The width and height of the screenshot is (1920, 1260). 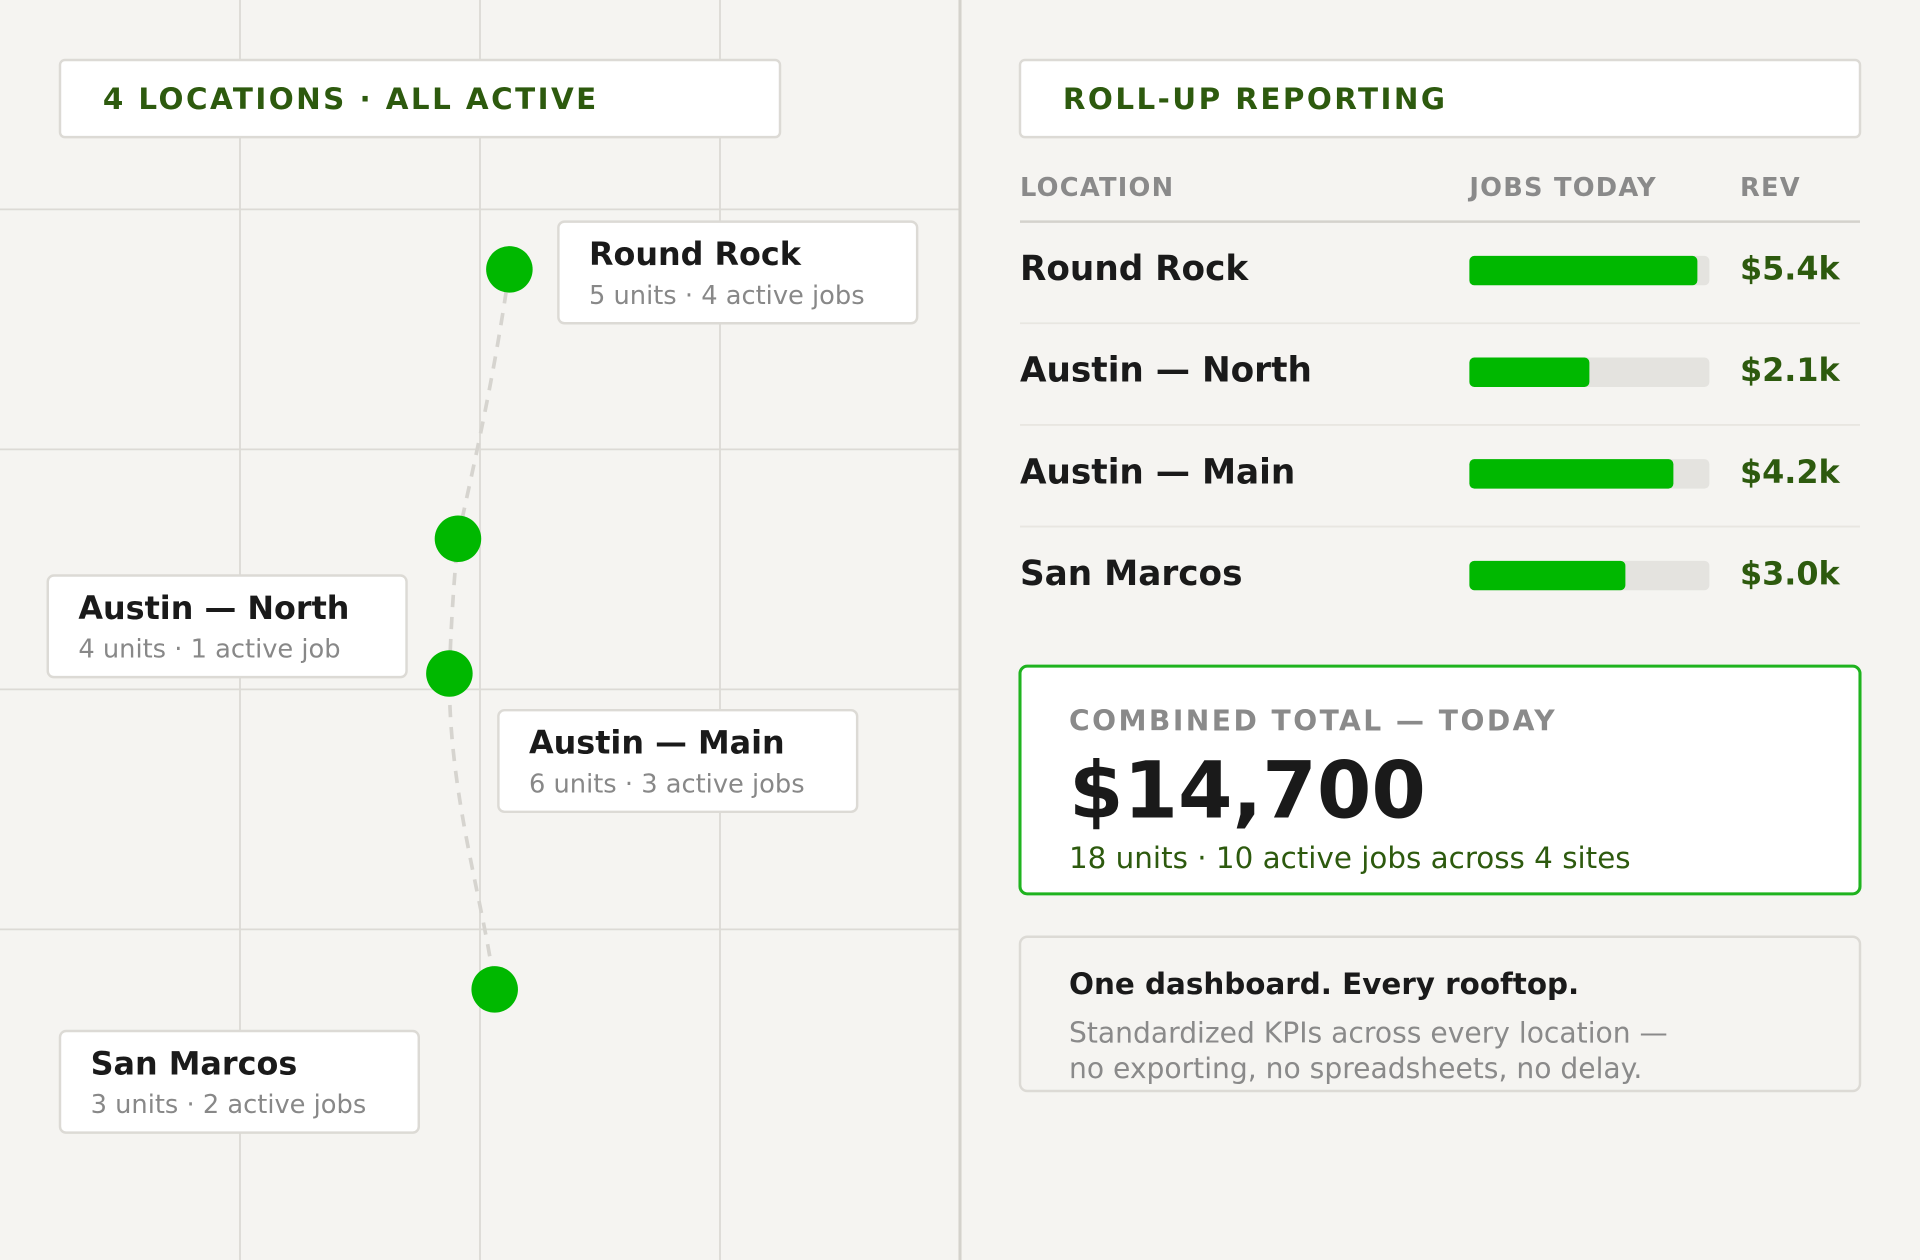 What do you see at coordinates (1440, 780) in the screenshot?
I see `total-box` at bounding box center [1440, 780].